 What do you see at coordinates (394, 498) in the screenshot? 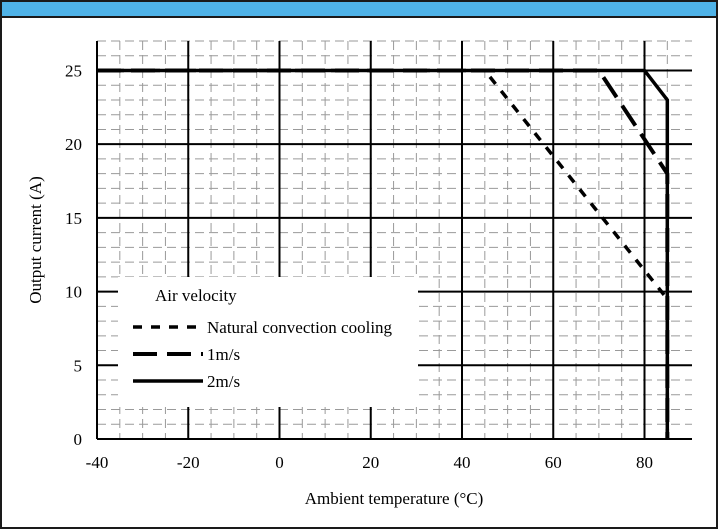
I see `x-axis-label: Ambient temperature (°C)` at bounding box center [394, 498].